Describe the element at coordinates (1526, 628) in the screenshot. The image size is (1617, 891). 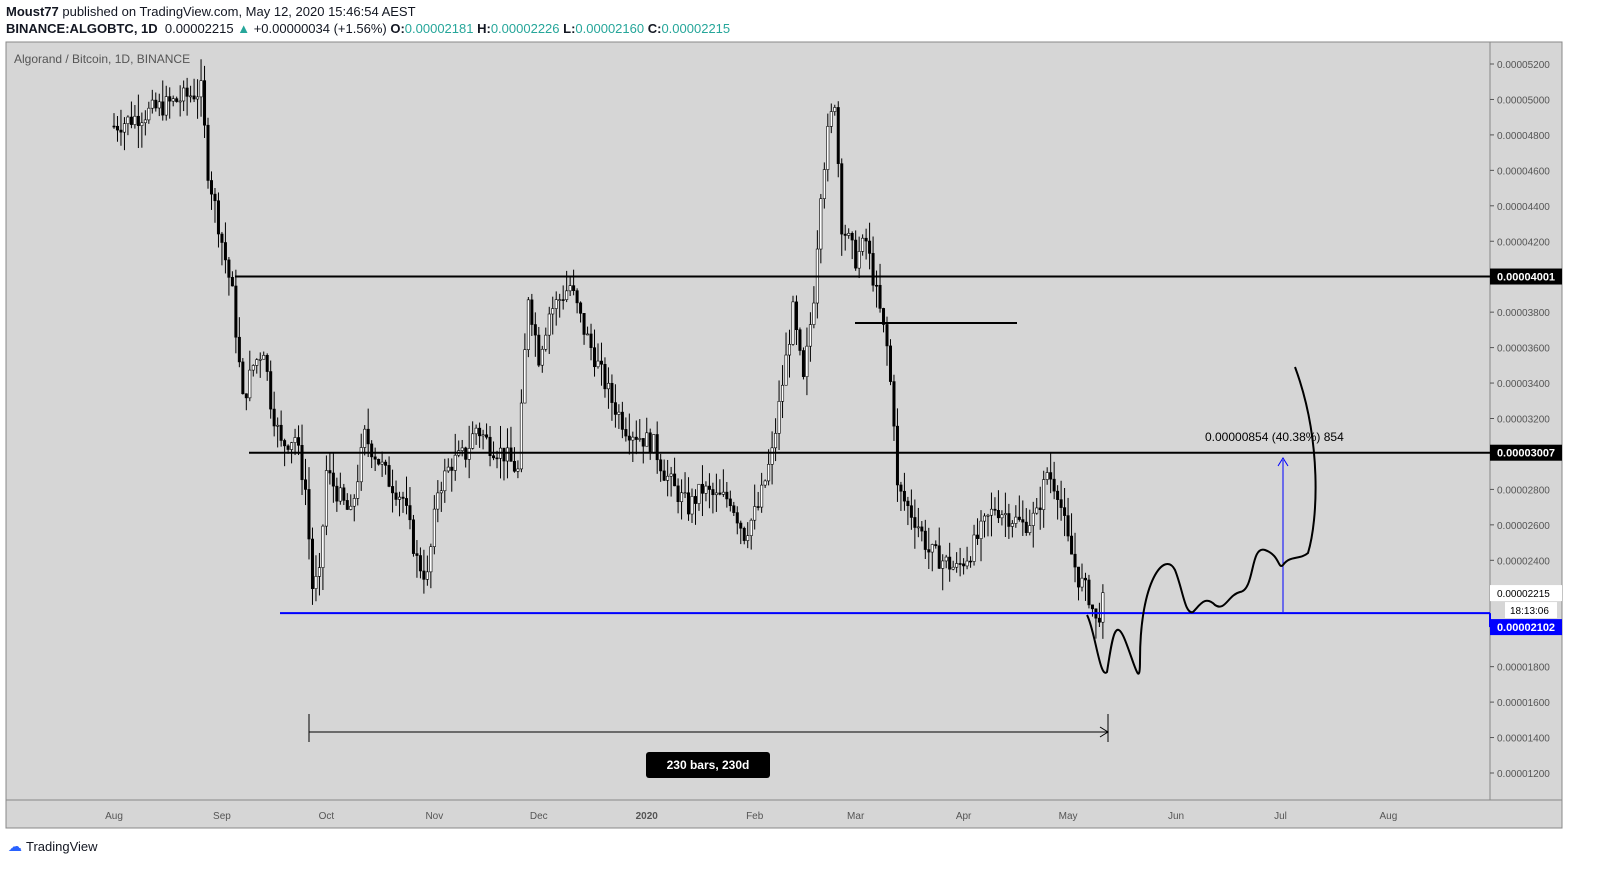
I see `level-price-label: 0.00002102` at that location.